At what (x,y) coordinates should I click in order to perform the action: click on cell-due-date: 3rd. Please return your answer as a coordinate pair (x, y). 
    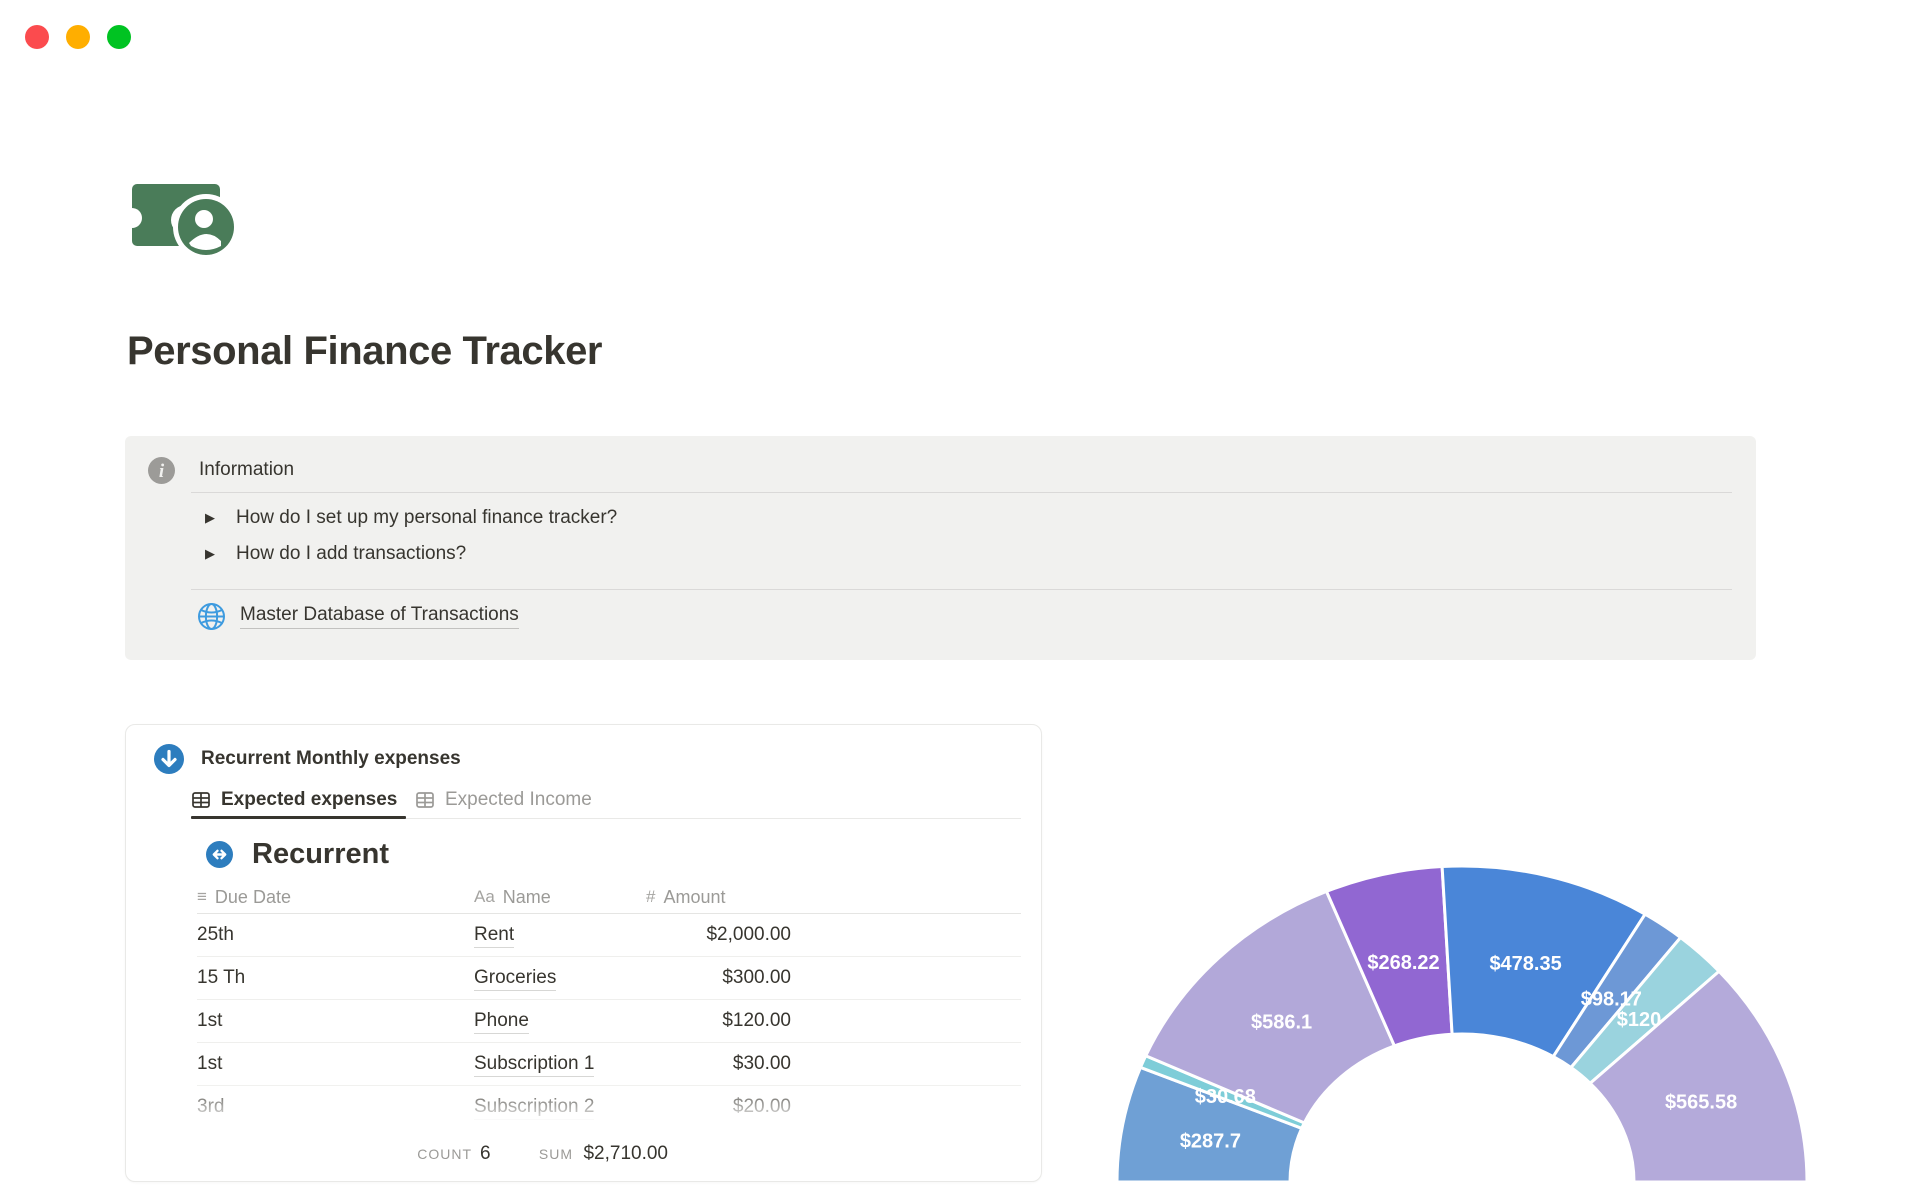
    Looking at the image, I should click on (211, 1106).